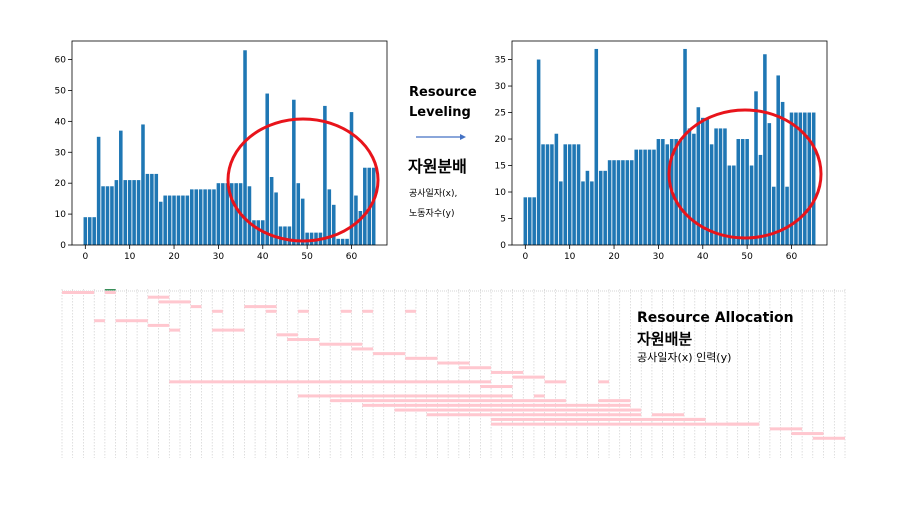 Image resolution: width=902 pixels, height=508 pixels. Describe the element at coordinates (500, 114) in the screenshot. I see `chart2-ytick-label: 25` at that location.